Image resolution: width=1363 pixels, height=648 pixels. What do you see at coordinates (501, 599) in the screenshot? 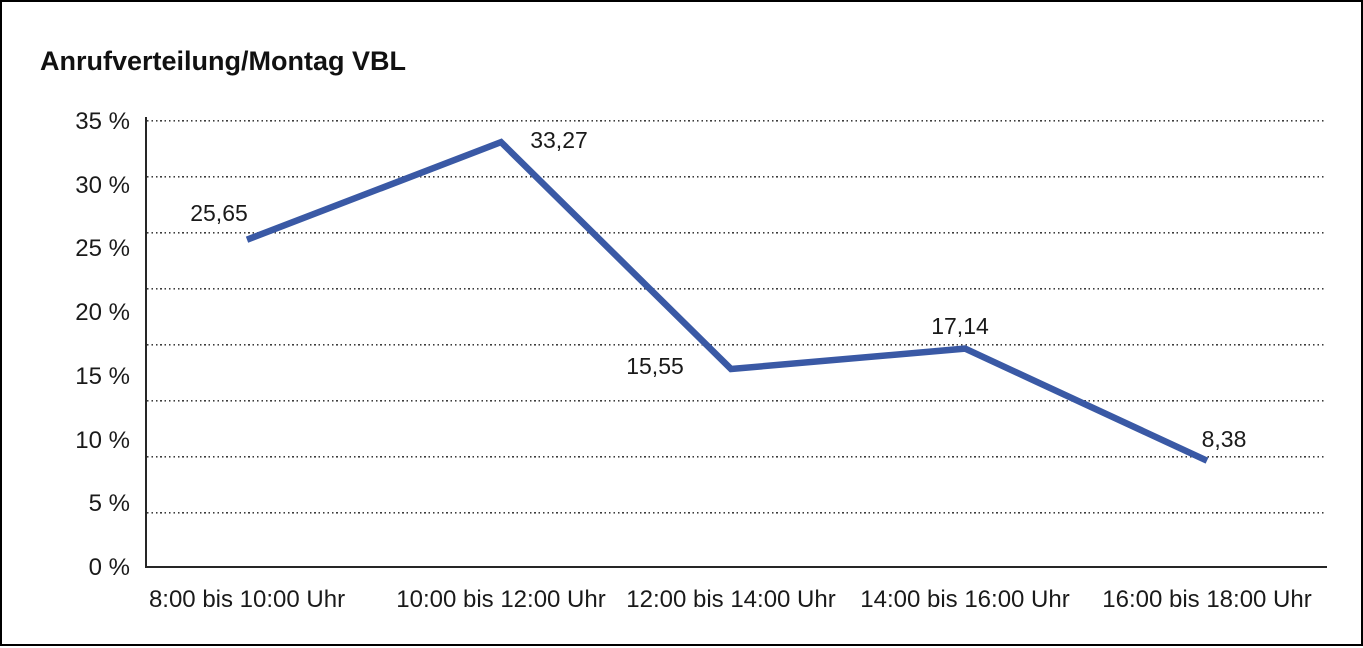
I see `x-axis-label: 10:00 bis 12:00 Uhr` at bounding box center [501, 599].